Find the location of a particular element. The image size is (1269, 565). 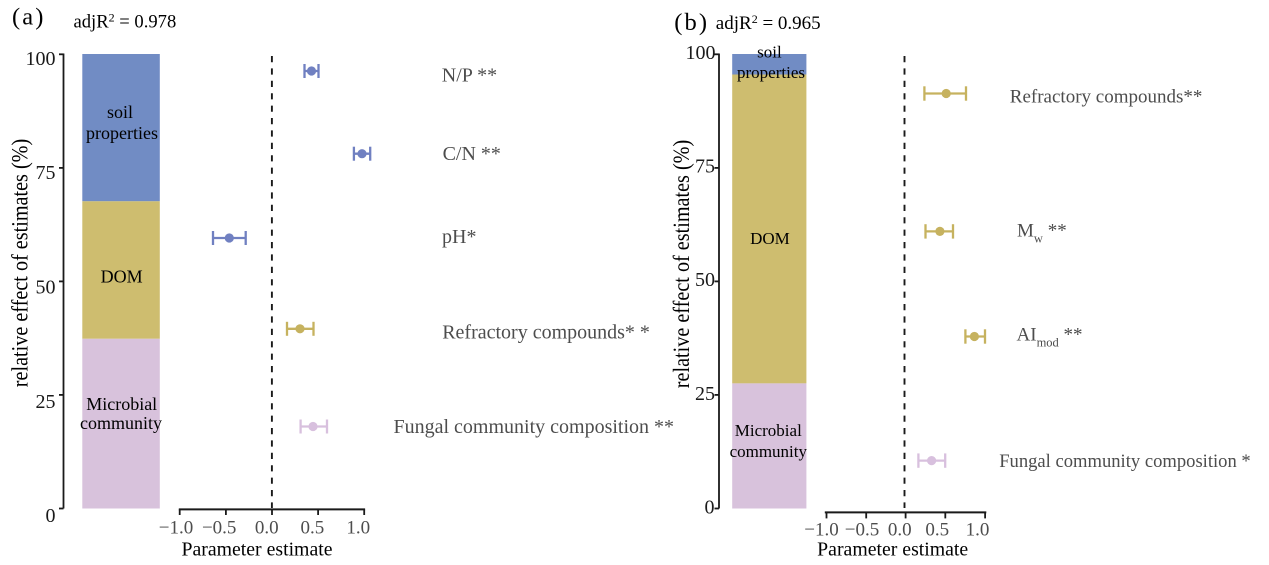

svg-text: AImod ** is located at coordinates (1050, 337).